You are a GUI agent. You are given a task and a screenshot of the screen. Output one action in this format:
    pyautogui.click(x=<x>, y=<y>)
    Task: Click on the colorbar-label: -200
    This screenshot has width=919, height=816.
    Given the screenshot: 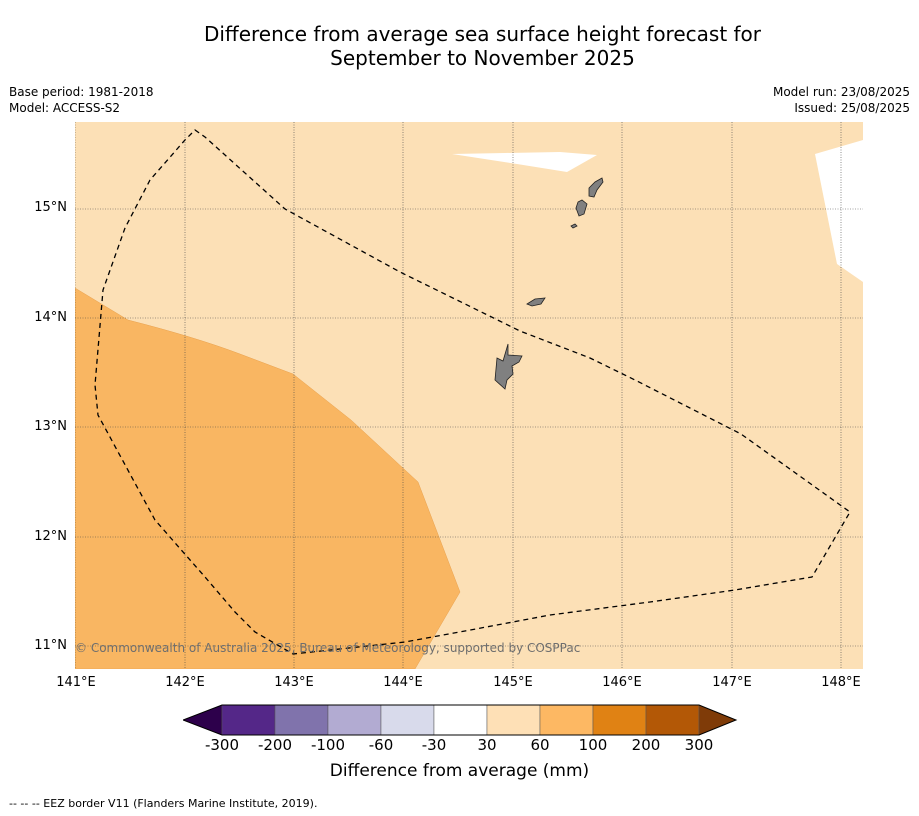 What is the action you would take?
    pyautogui.click(x=275, y=745)
    